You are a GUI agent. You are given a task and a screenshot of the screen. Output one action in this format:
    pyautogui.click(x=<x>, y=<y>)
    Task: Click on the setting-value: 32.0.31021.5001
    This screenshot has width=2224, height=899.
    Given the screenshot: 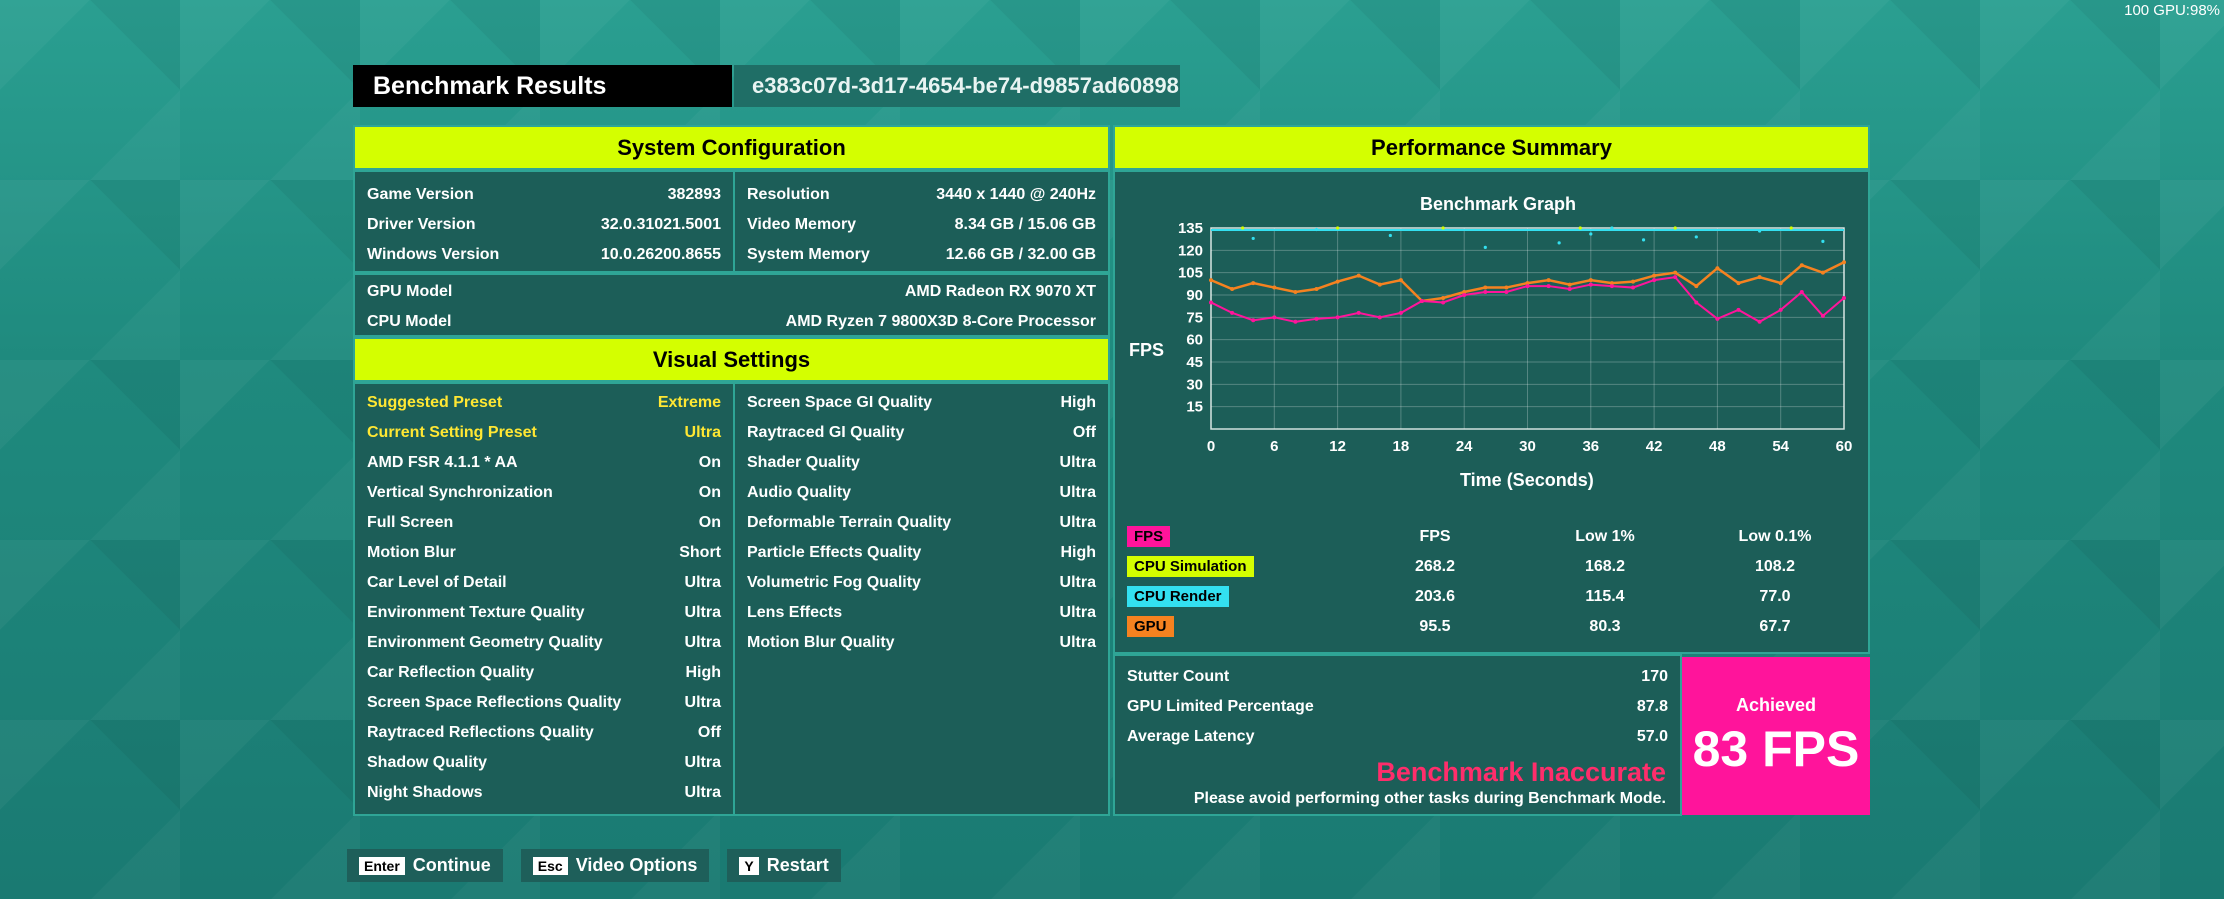 What is the action you would take?
    pyautogui.click(x=660, y=224)
    